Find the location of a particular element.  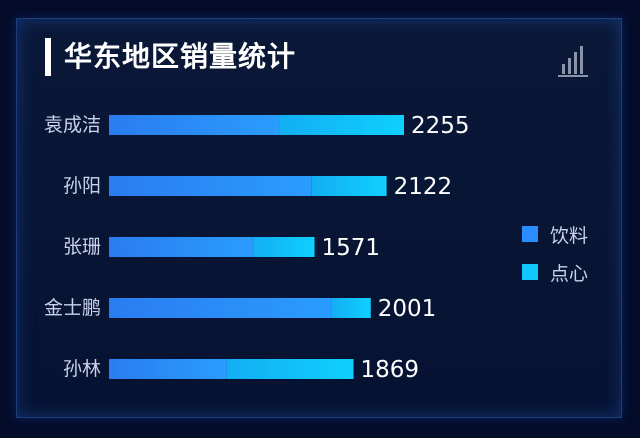

legend-item-drink: 饮料 is located at coordinates (555, 234).